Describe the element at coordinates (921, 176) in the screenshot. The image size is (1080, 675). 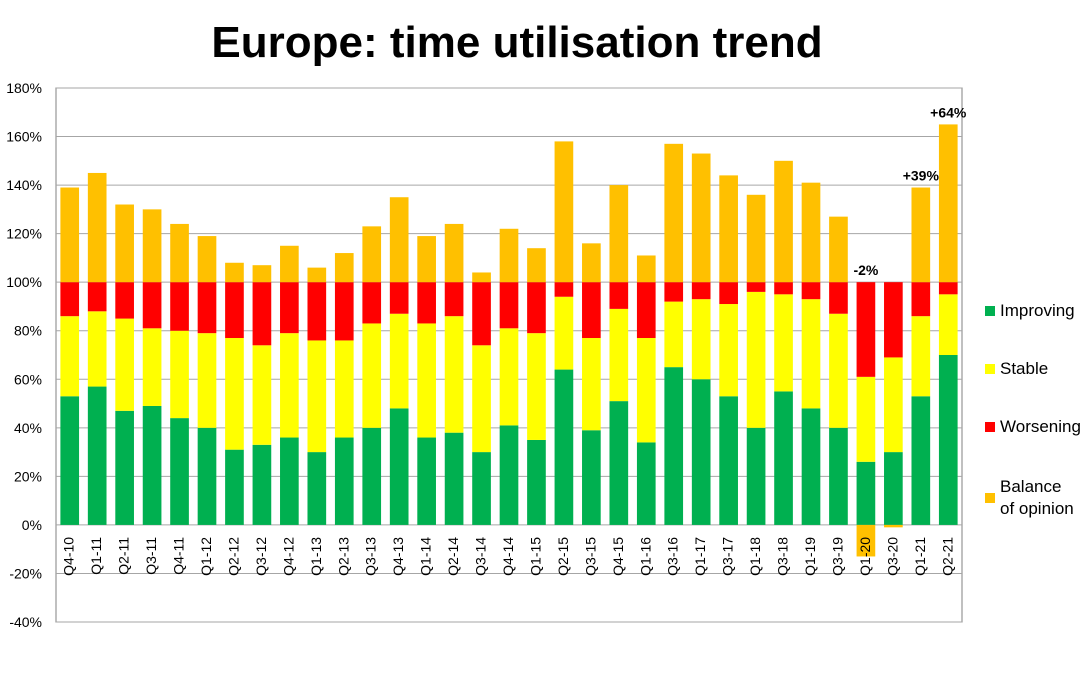
I see `data-label: +39%` at that location.